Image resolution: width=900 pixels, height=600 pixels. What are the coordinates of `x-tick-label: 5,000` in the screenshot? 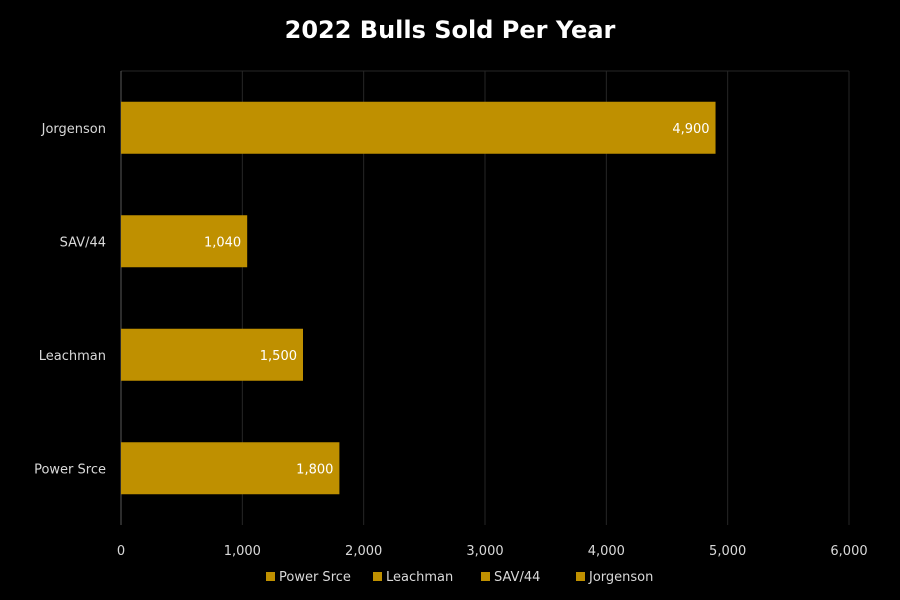 It's located at (727, 551).